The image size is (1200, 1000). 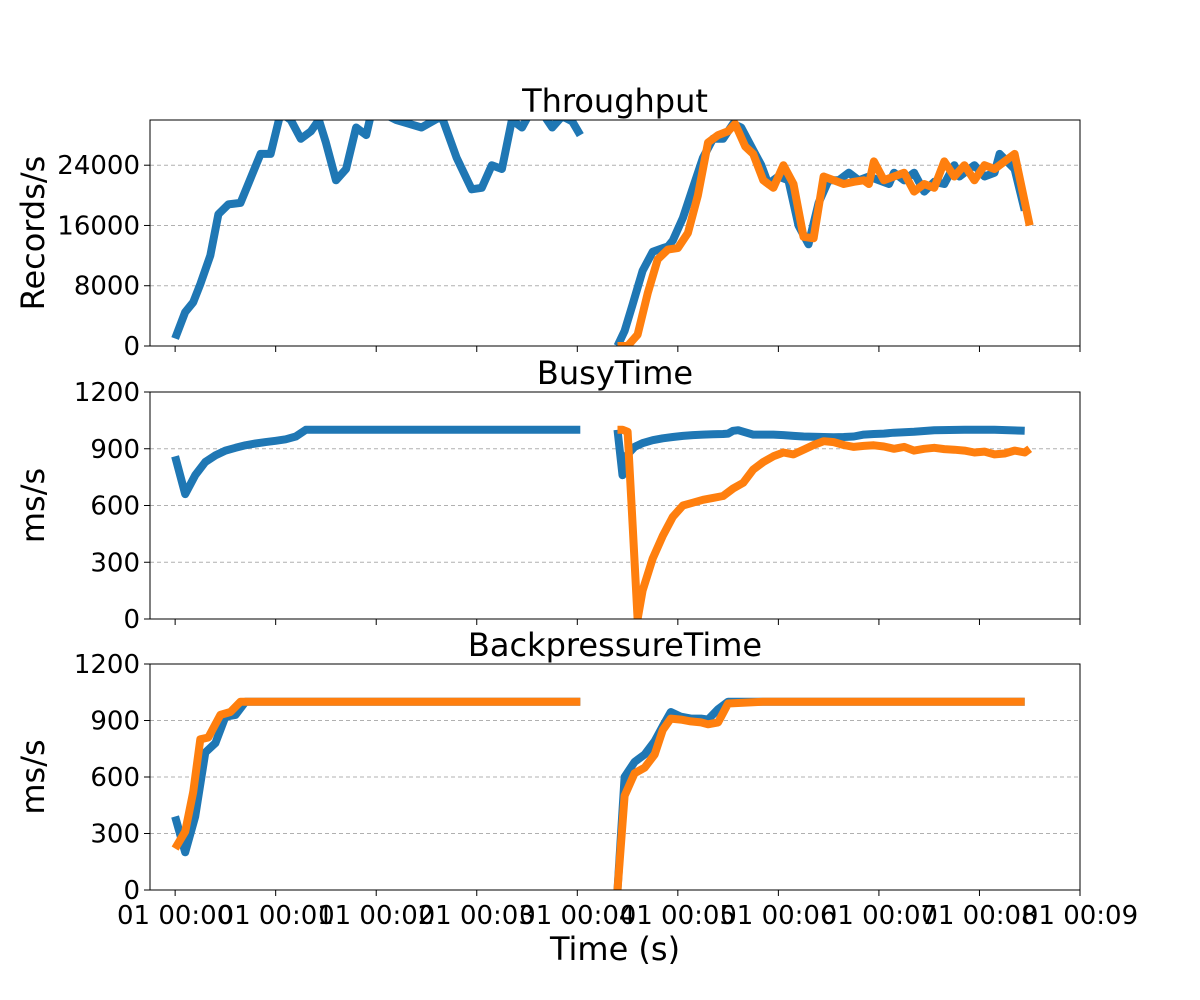 I want to click on y-tick-label: 16000, so click(x=98, y=226).